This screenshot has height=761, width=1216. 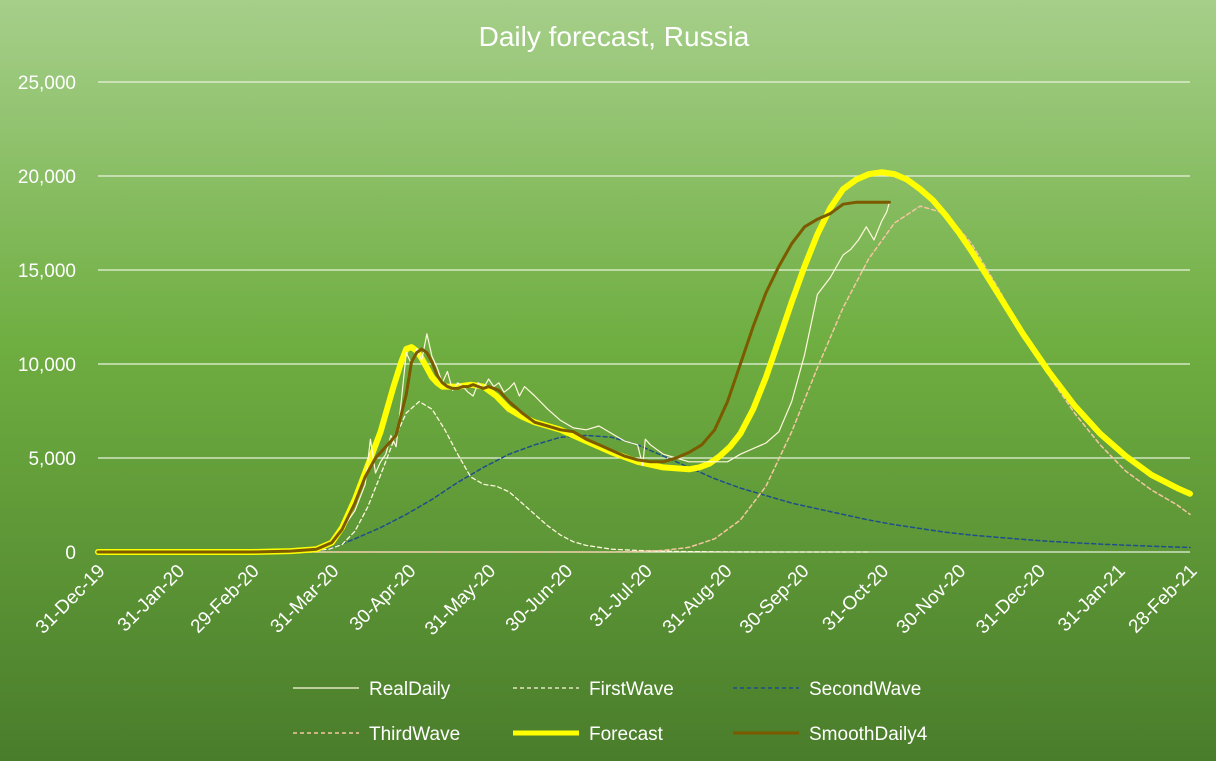 I want to click on legend-label: FirstWave, so click(x=631, y=689).